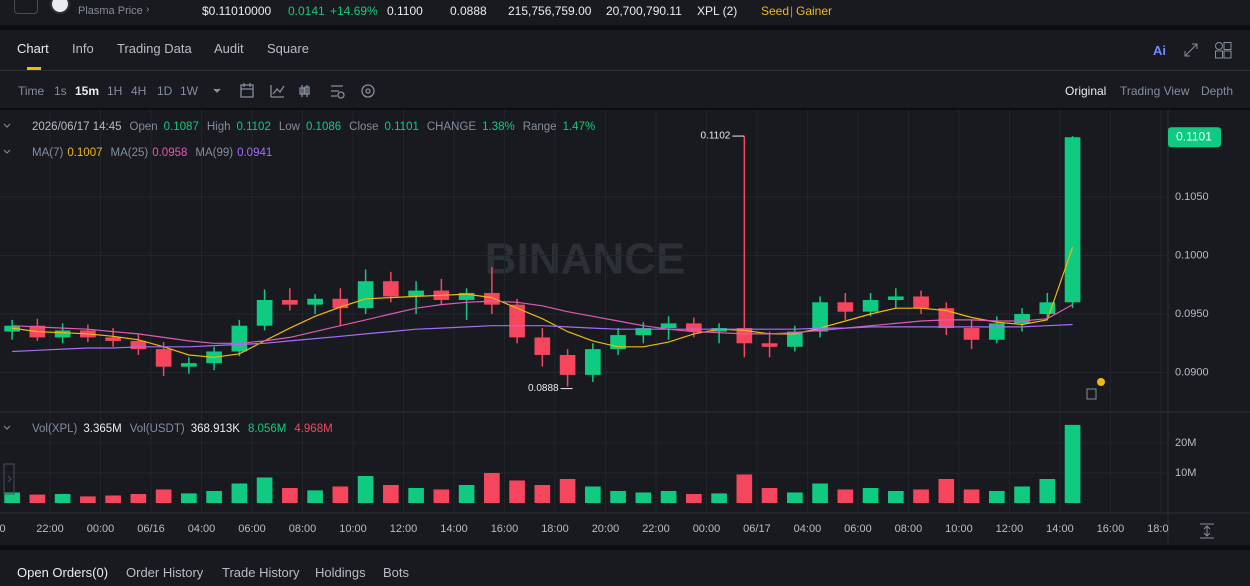 This screenshot has width=1250, height=586. What do you see at coordinates (3, 529) in the screenshot?
I see `x-tick-label: 00` at bounding box center [3, 529].